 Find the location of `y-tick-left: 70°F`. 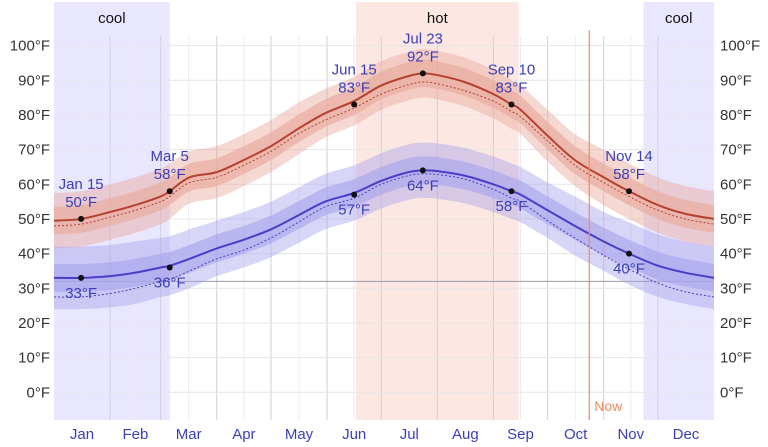

y-tick-left: 70°F is located at coordinates (34, 150).